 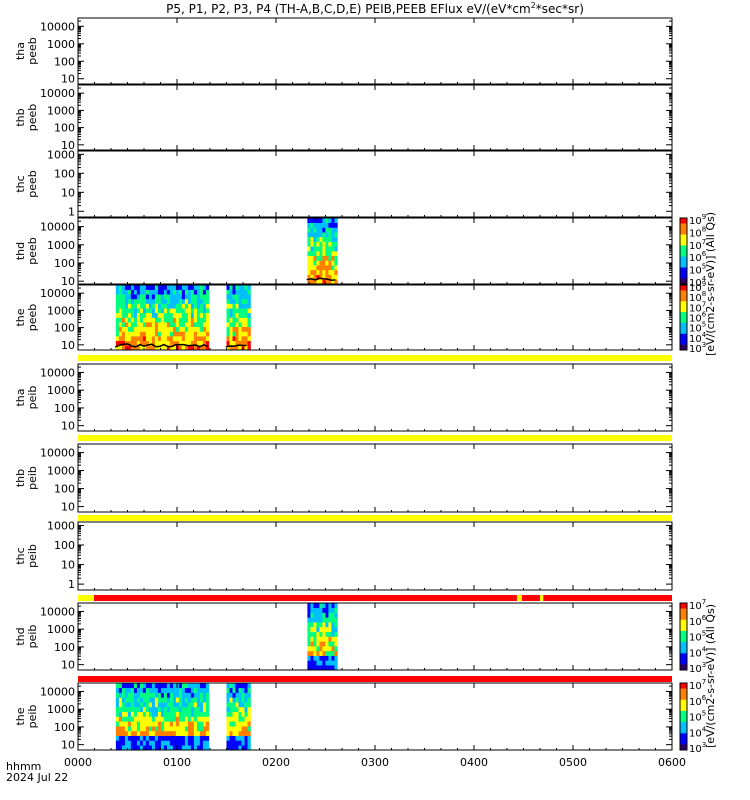 What do you see at coordinates (68, 79) in the screenshot?
I see `ytick-label: 10` at bounding box center [68, 79].